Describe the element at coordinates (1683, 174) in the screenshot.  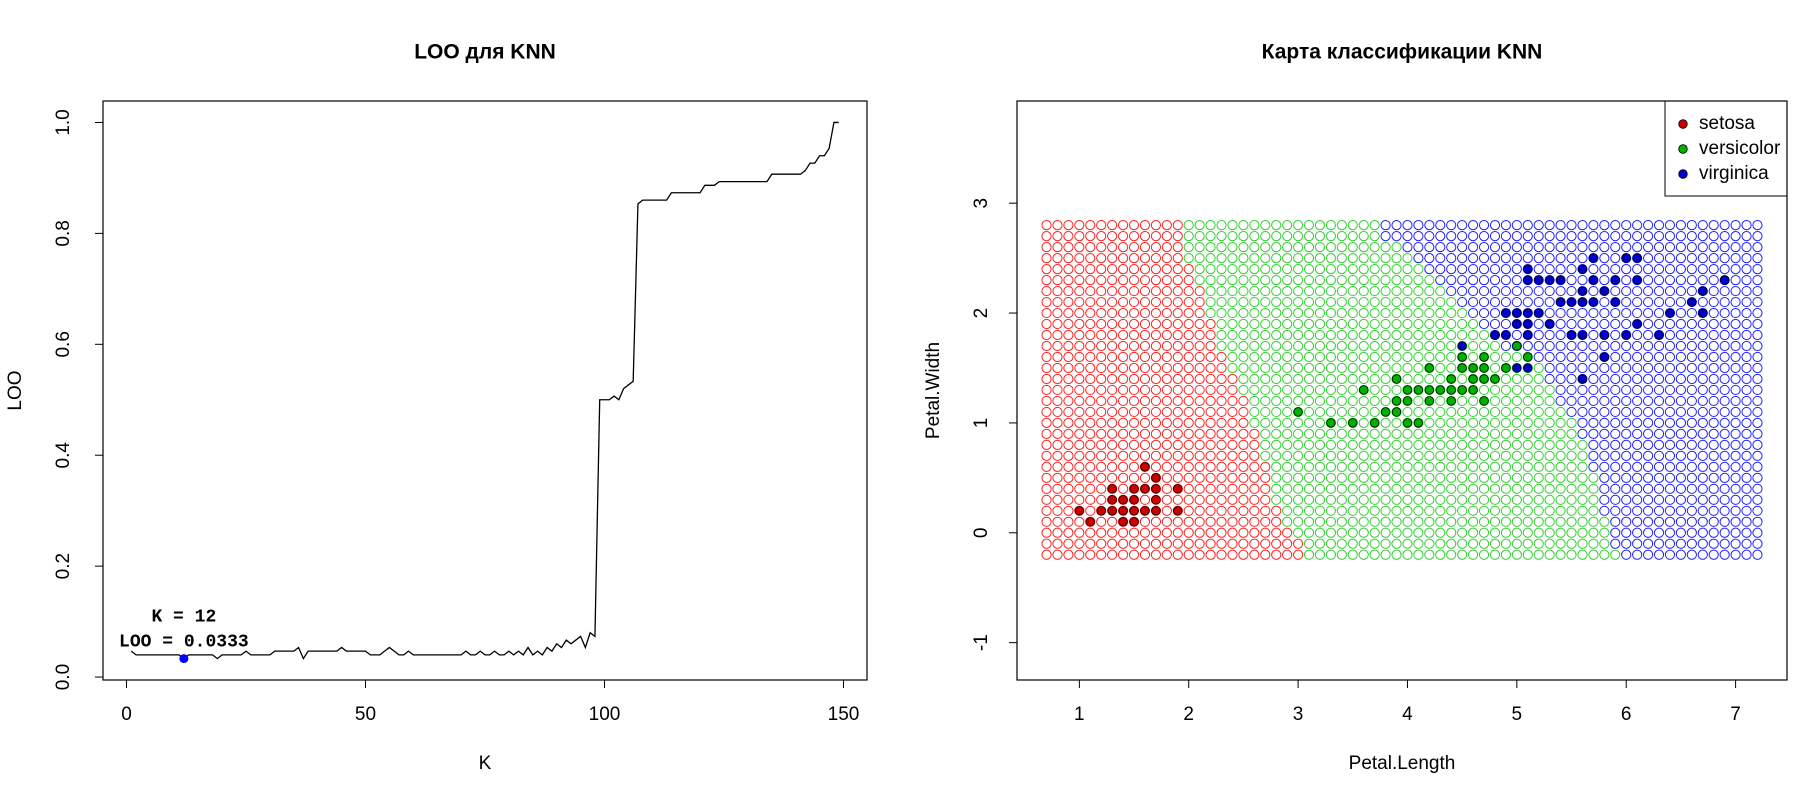
I see `legend-marker` at that location.